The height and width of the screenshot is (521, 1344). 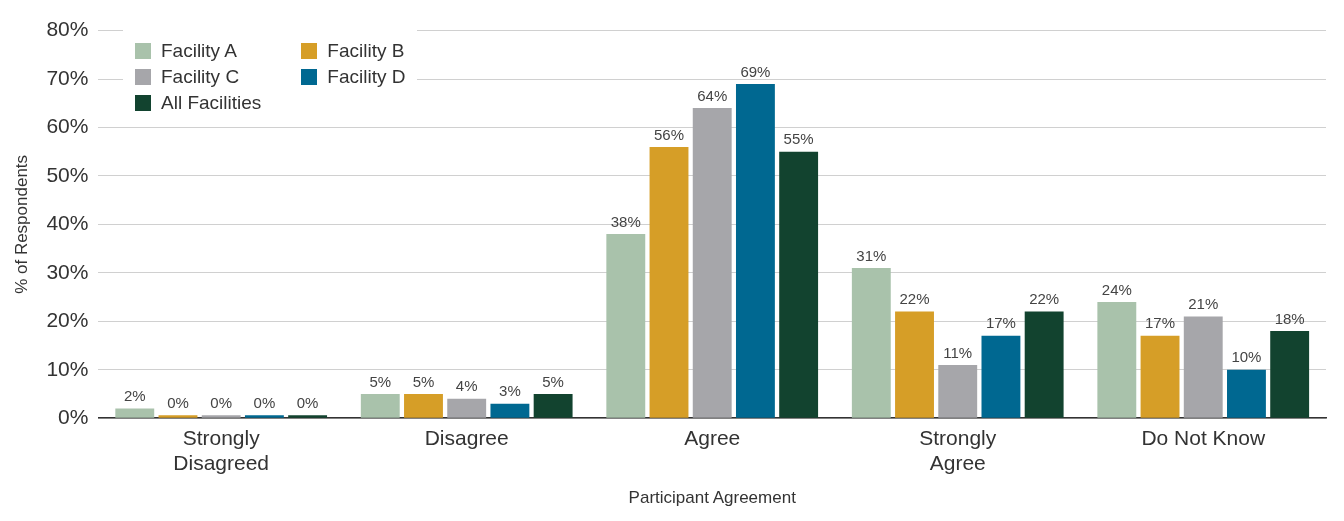 I want to click on data-label: 56%, so click(x=669, y=134).